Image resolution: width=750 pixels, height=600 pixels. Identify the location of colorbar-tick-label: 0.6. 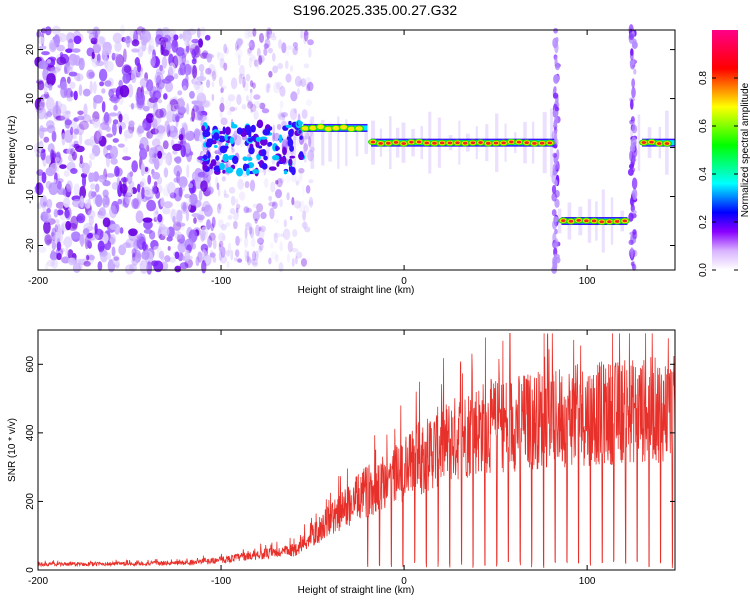
(703, 126).